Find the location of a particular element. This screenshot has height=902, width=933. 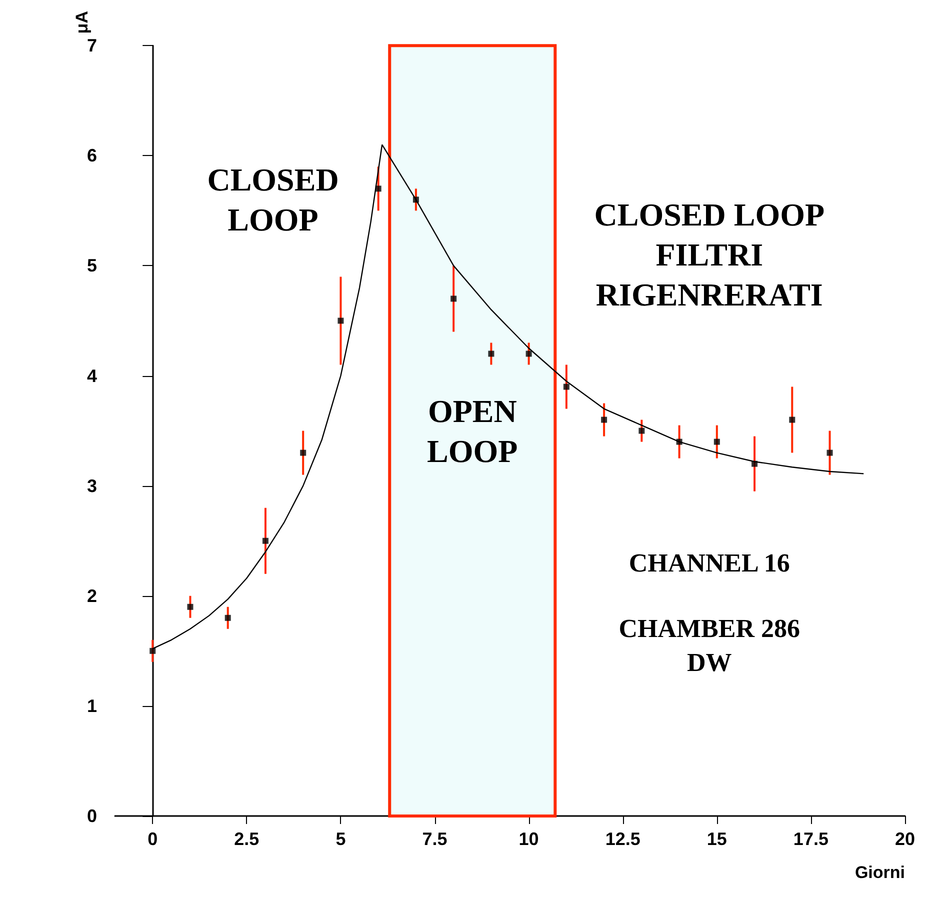

x-tick-label: 5 is located at coordinates (341, 839).